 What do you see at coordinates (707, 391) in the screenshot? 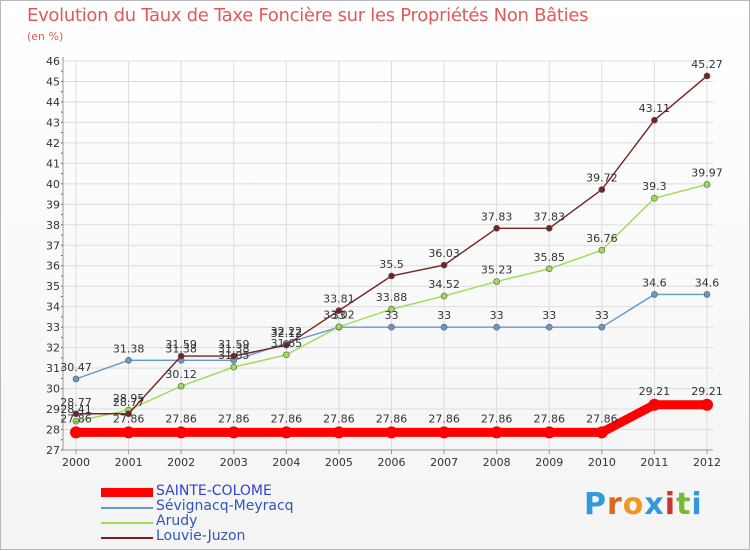
I see `data-label-sainte-colome: 29.21` at bounding box center [707, 391].